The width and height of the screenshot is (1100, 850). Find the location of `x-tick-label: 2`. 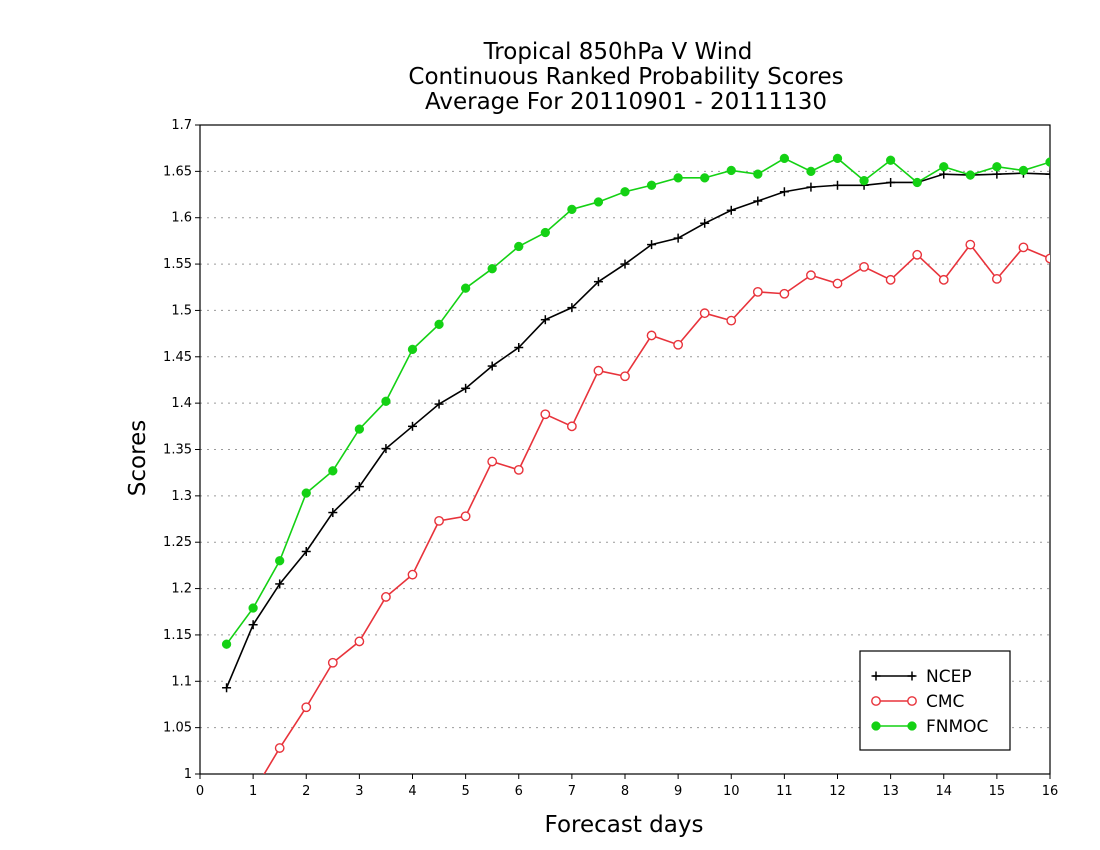

x-tick-label: 2 is located at coordinates (306, 791).